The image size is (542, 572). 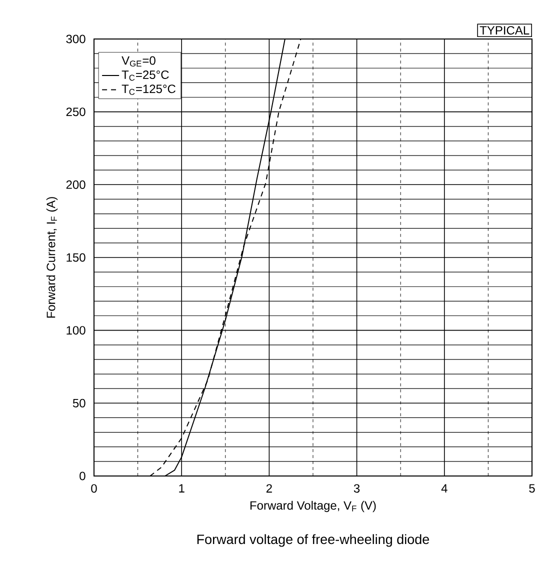 I want to click on text: TYPICAL, so click(x=505, y=30).